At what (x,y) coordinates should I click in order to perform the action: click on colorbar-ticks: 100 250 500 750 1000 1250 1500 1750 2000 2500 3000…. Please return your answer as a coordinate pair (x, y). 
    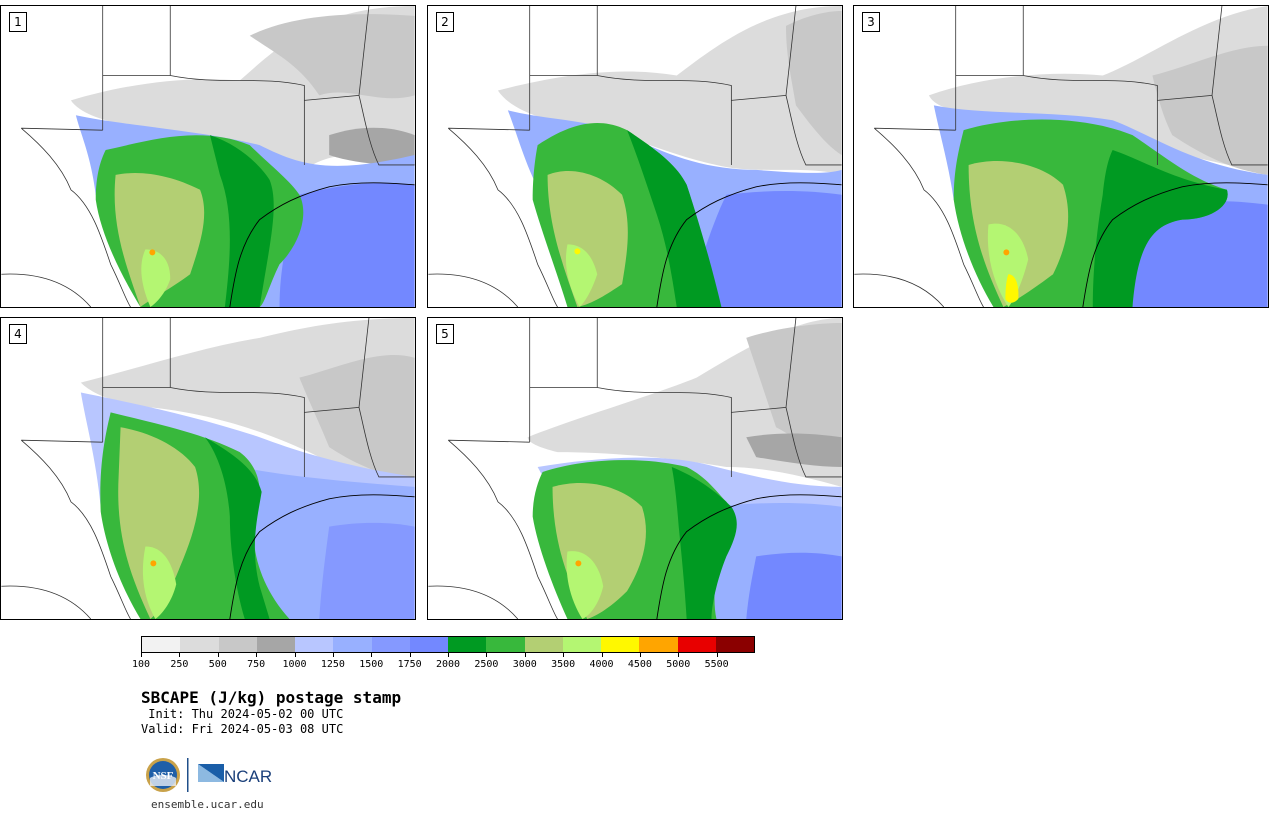
    Looking at the image, I should click on (443, 663).